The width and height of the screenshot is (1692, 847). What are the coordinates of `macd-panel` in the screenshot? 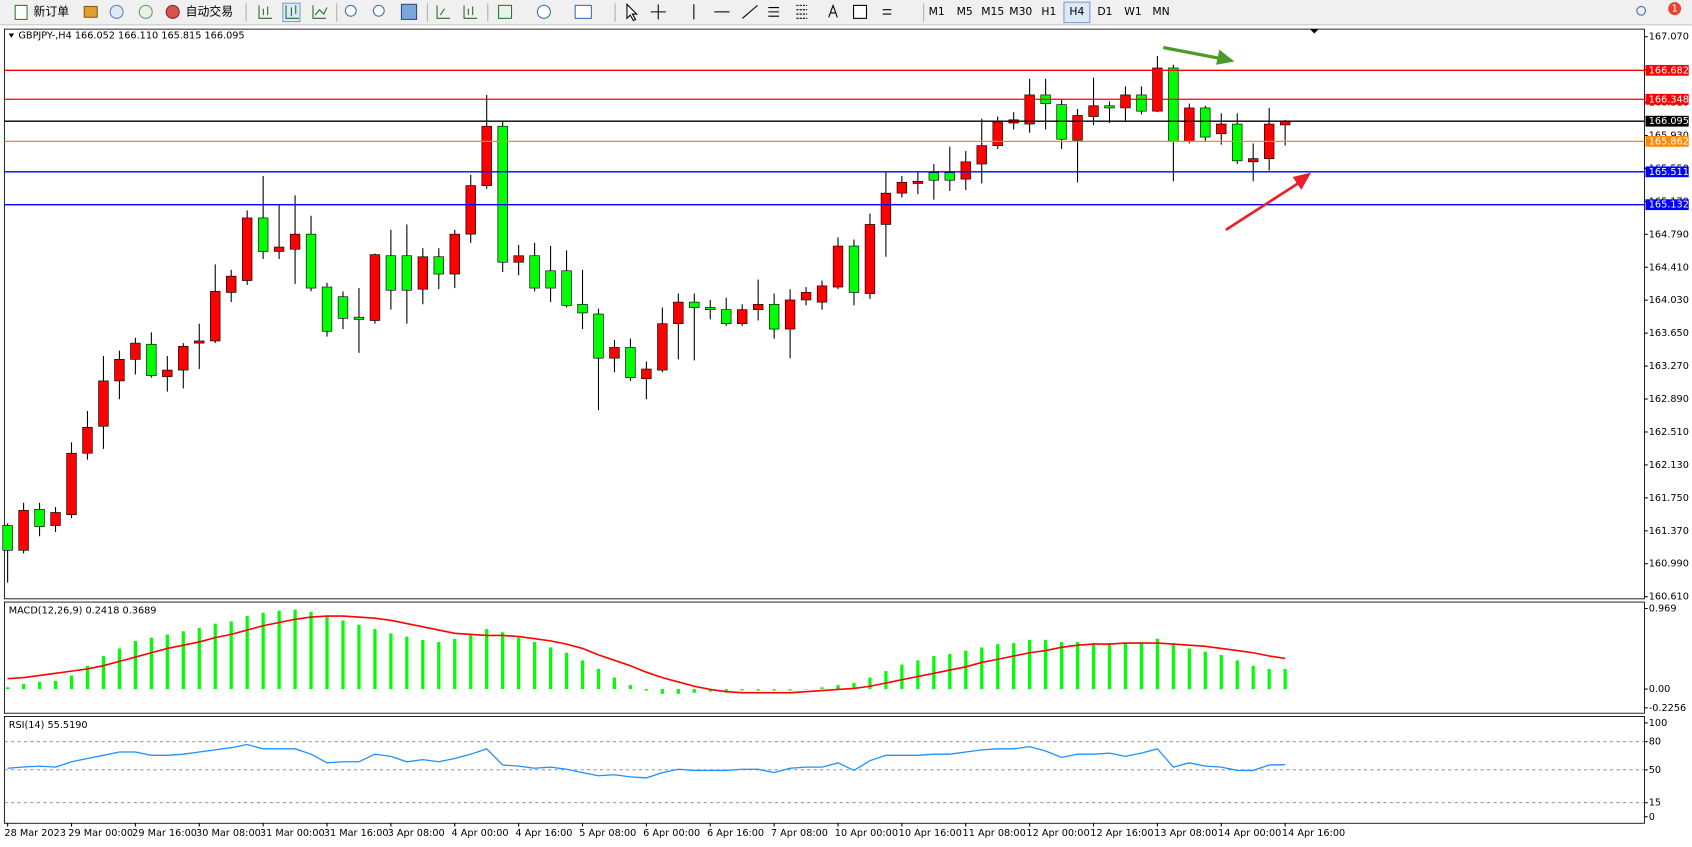 It's located at (824, 657).